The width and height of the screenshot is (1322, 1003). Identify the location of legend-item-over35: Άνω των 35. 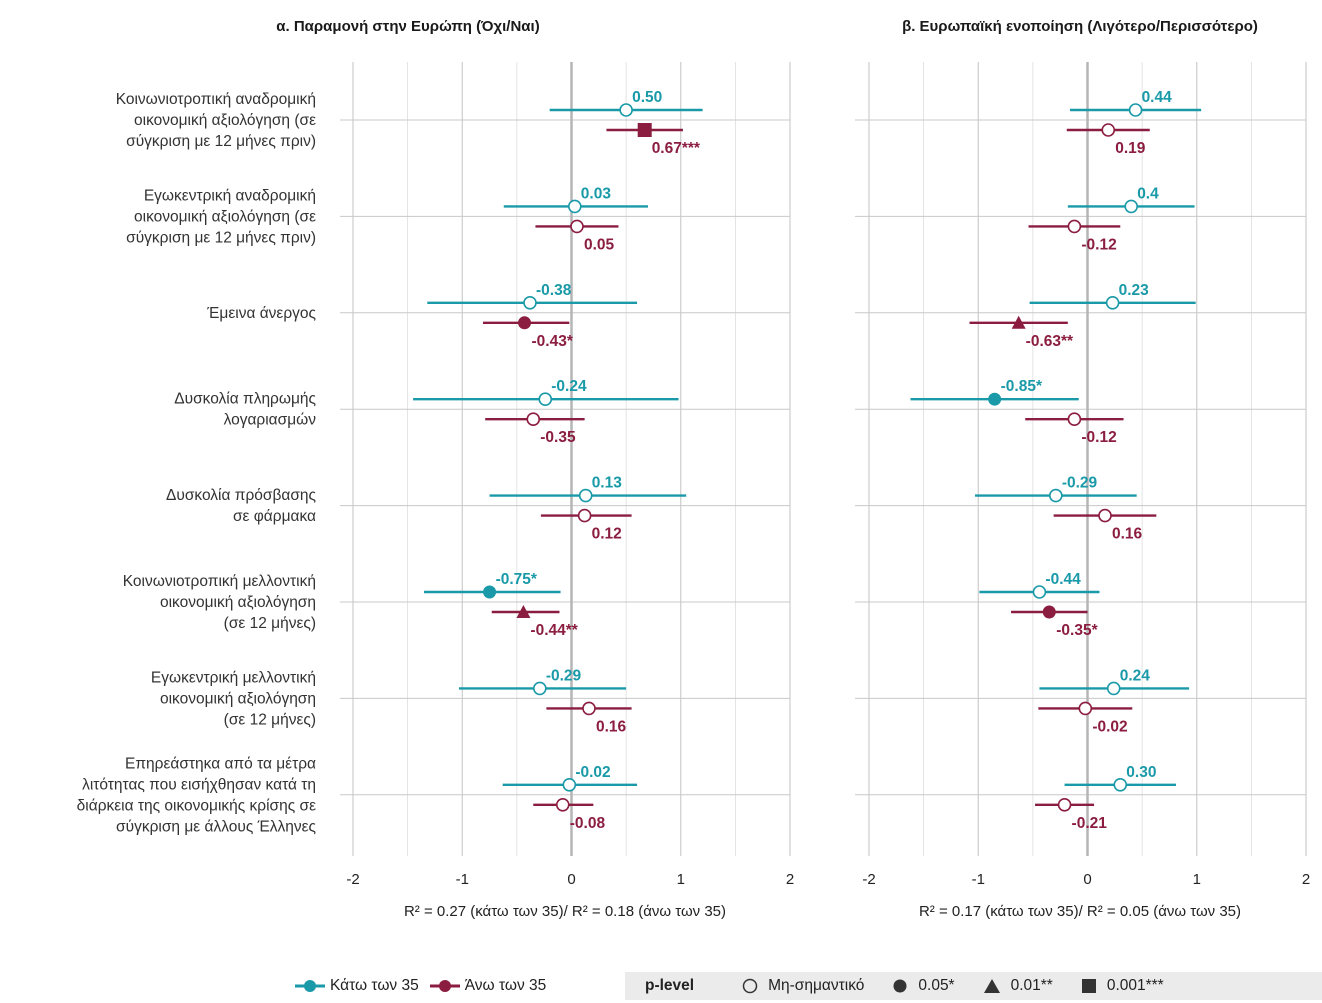
(488, 986).